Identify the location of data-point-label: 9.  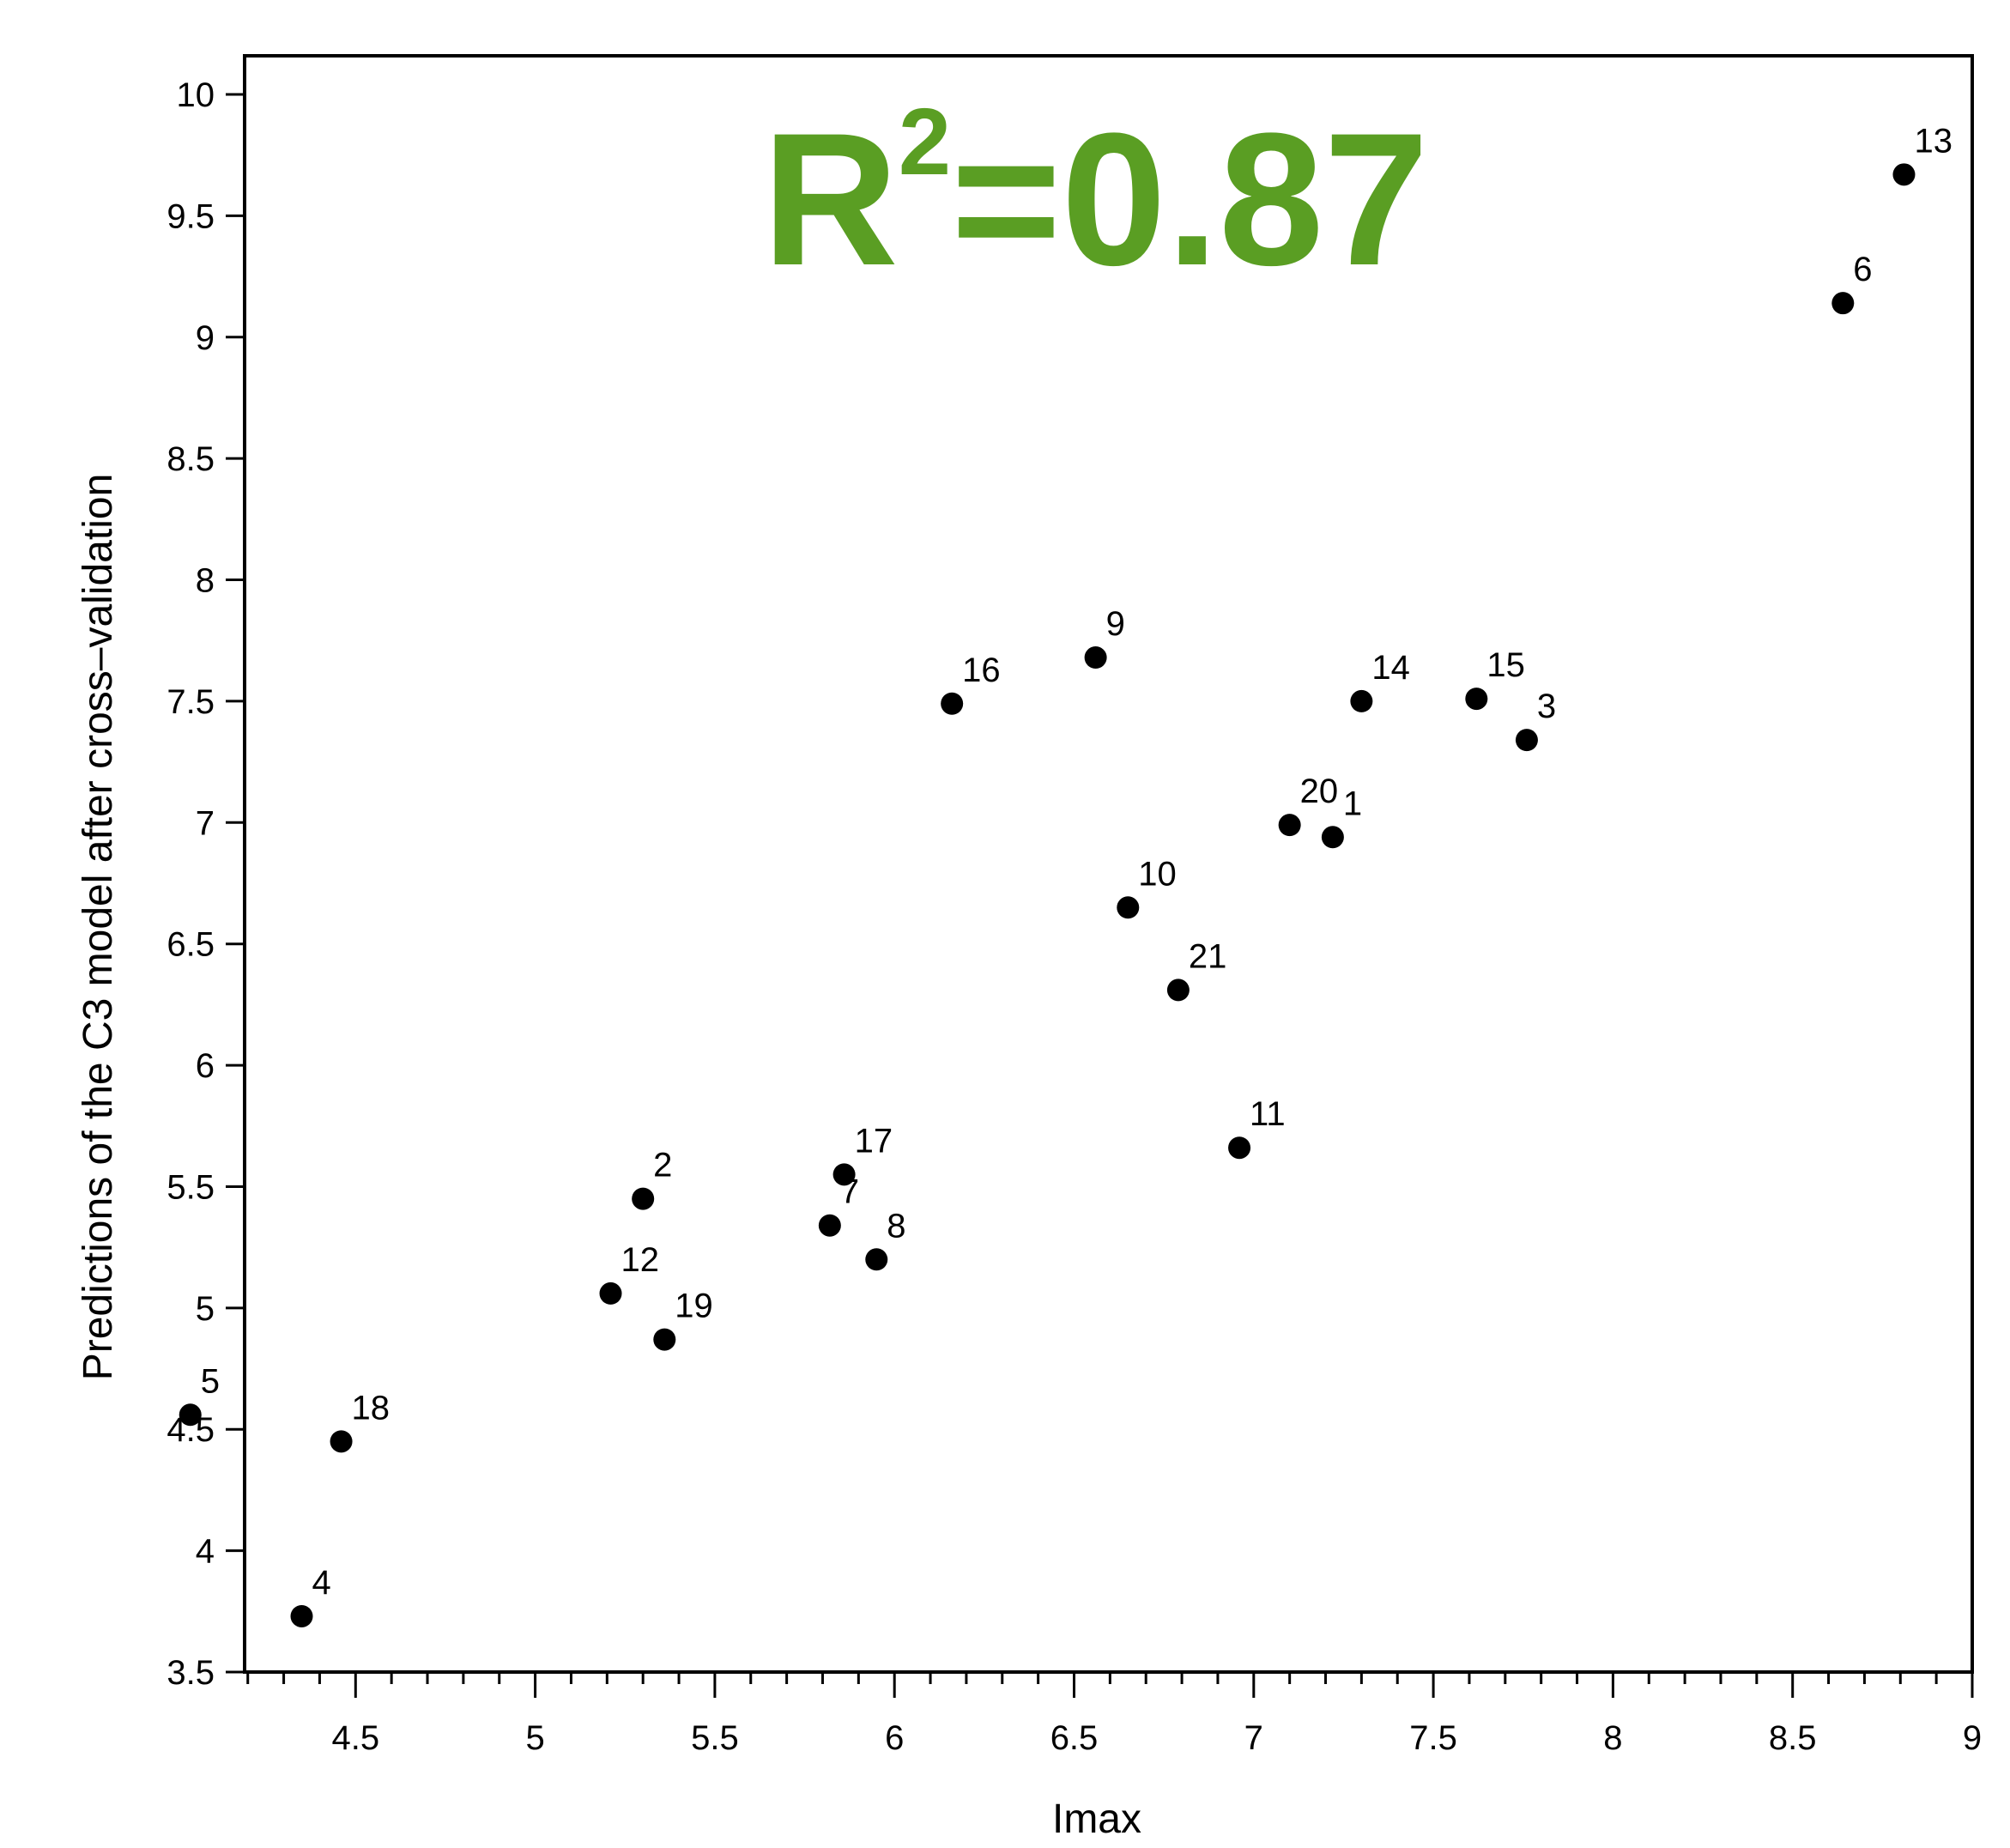
(1115, 624).